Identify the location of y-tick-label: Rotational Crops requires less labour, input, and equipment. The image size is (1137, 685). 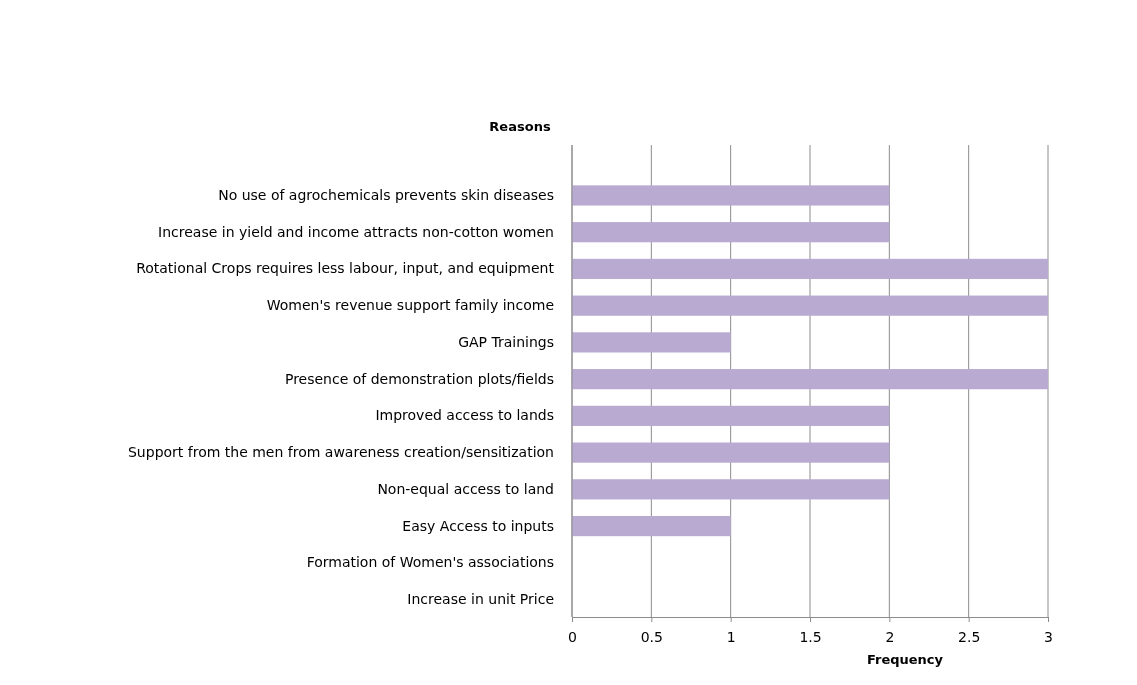
(345, 268).